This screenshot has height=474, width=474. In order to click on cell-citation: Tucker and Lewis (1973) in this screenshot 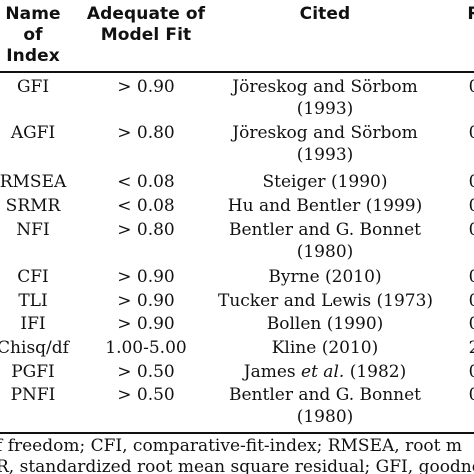, I will do `click(326, 301)`.